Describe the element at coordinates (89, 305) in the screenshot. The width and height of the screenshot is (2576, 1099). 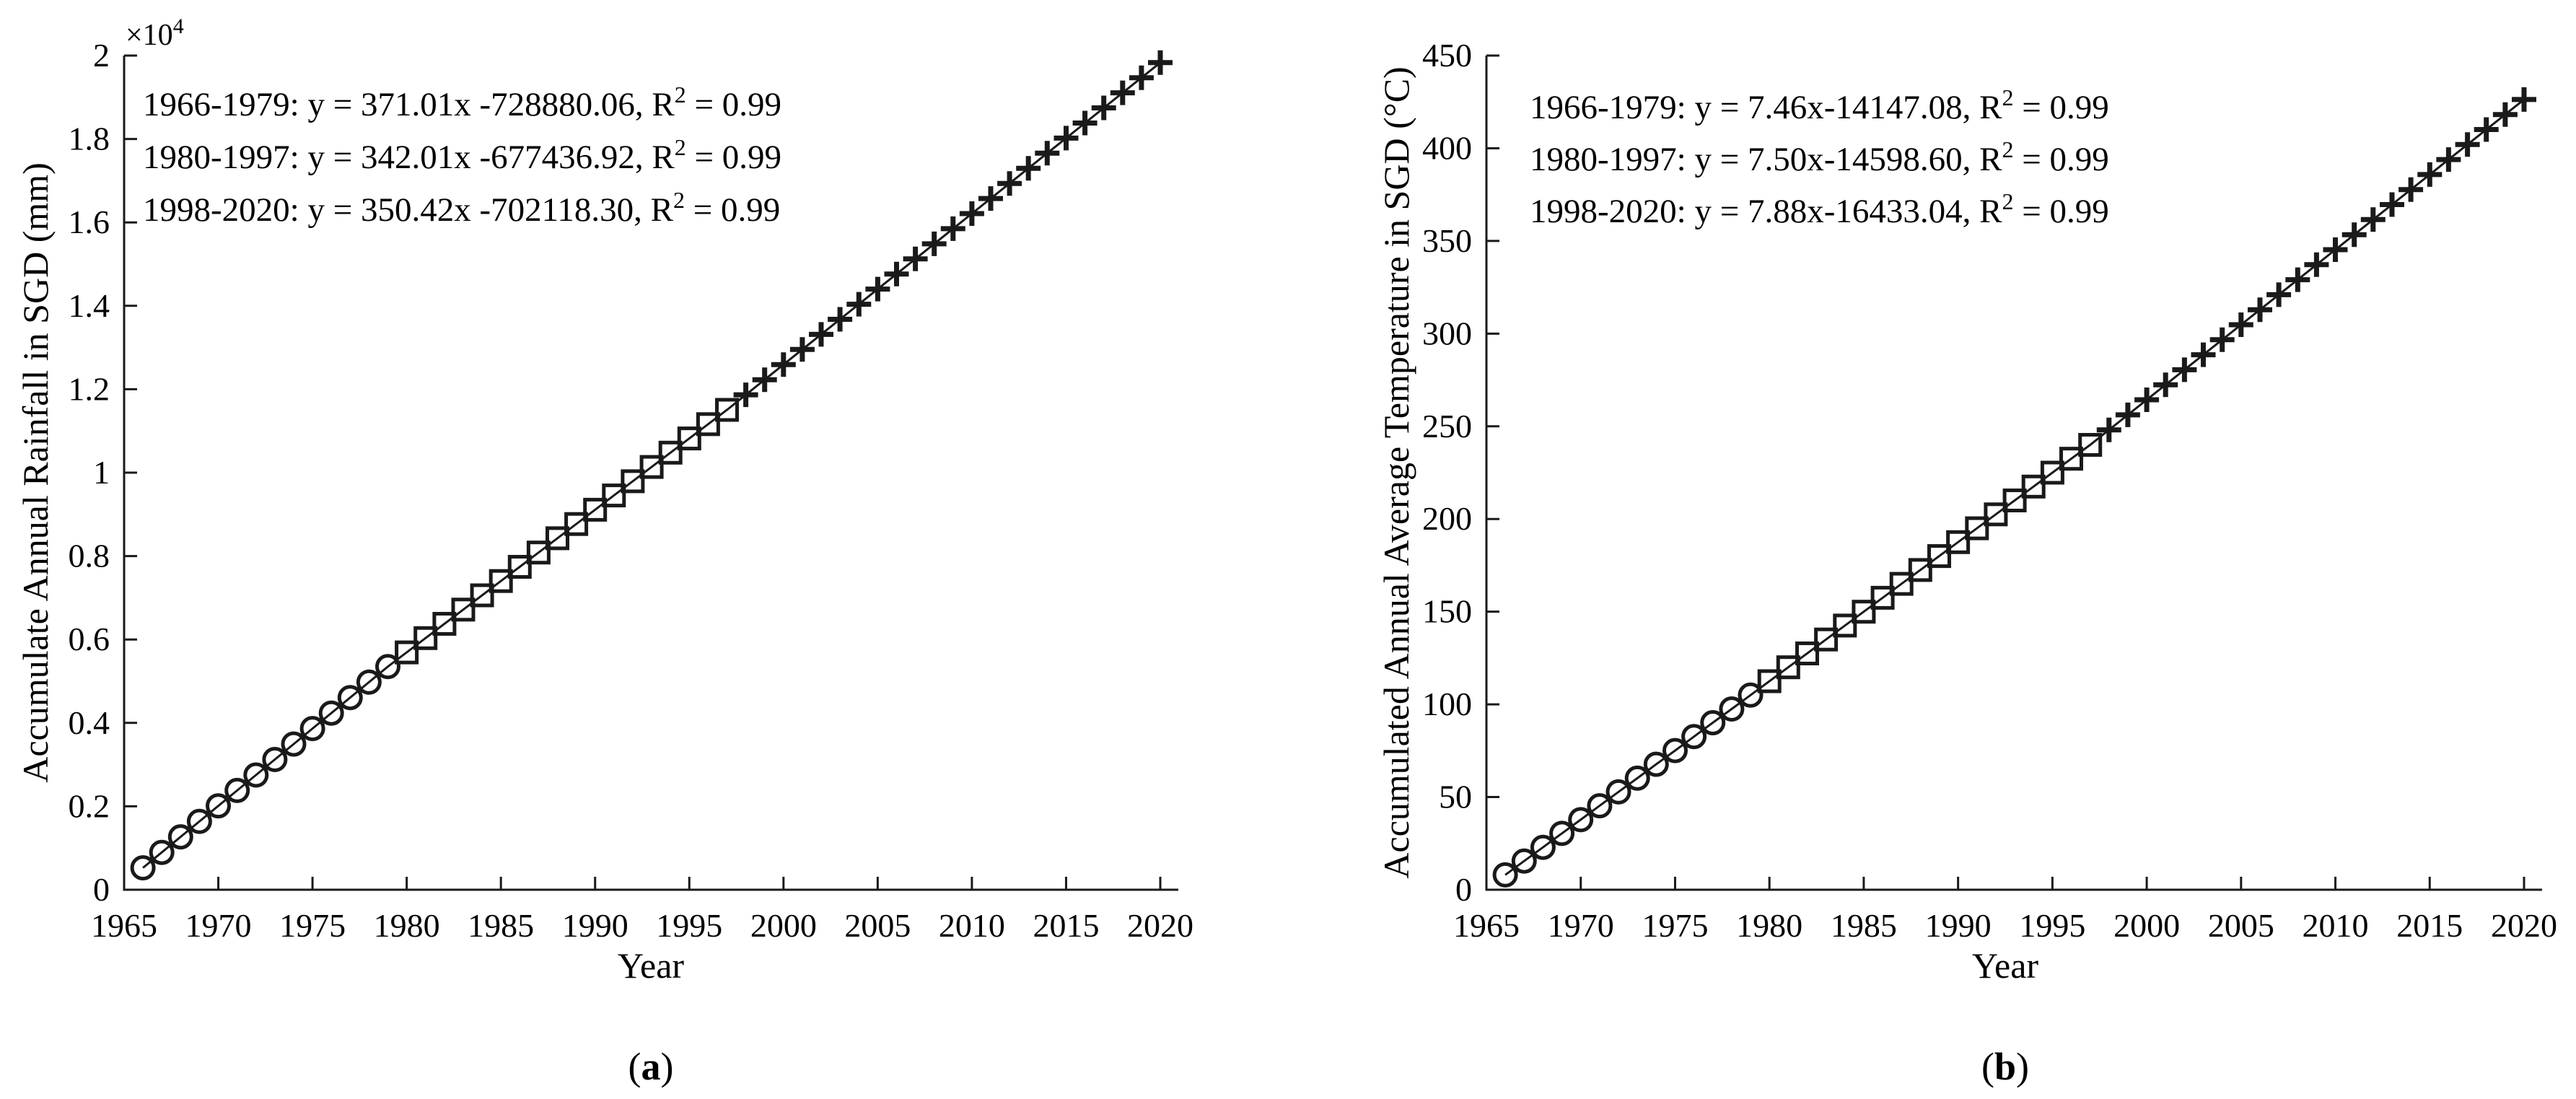
I see `y-tick-label: 1.4` at that location.